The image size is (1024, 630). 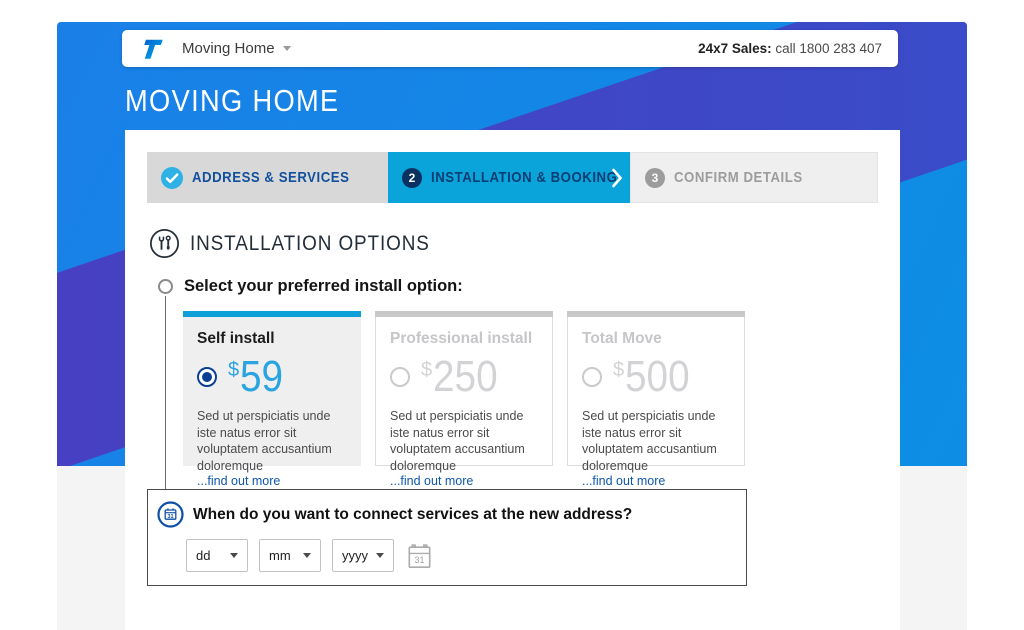 I want to click on sales-phone: call 1800 283 407, so click(x=828, y=48).